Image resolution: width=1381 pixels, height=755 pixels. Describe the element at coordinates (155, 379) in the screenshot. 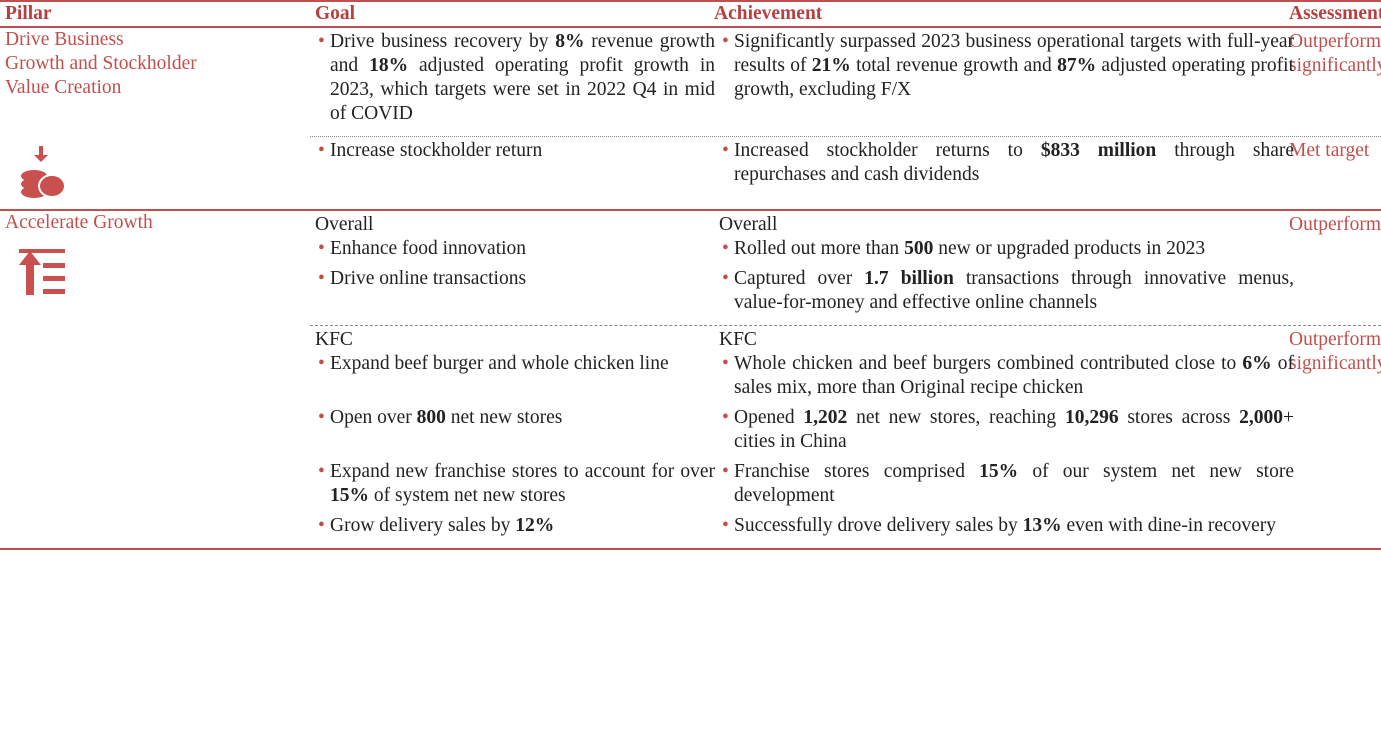

I see `pillar-cell: Accelerate Growth` at that location.